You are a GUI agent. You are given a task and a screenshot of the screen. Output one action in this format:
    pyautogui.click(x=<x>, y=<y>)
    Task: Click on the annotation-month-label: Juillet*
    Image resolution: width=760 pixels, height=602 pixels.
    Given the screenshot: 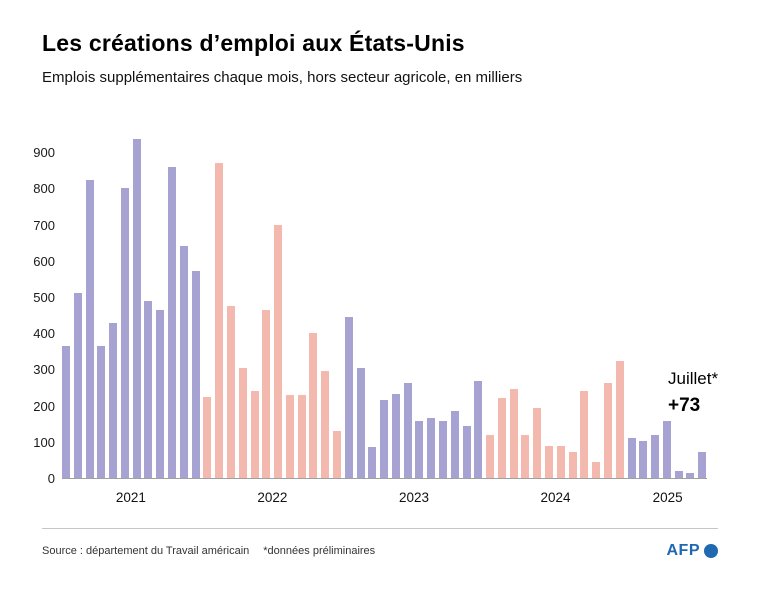 What is the action you would take?
    pyautogui.click(x=693, y=378)
    